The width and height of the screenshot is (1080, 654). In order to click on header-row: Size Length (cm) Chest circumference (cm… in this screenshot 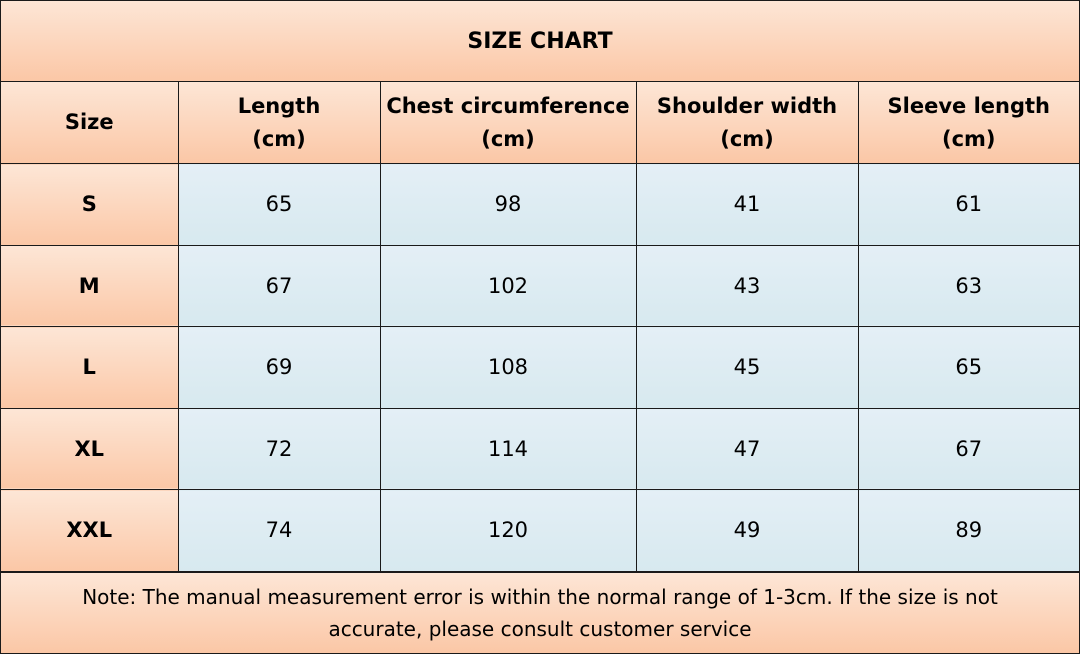, I will do `click(540, 123)`.